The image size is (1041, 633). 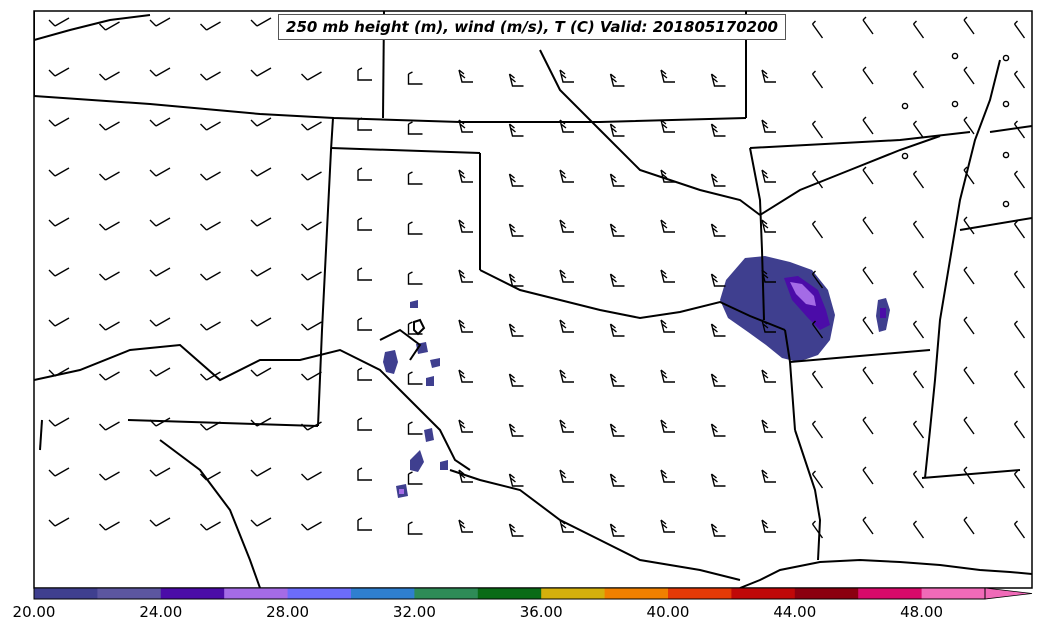 What do you see at coordinates (92, 27) in the screenshot?
I see `river-north-platte` at bounding box center [92, 27].